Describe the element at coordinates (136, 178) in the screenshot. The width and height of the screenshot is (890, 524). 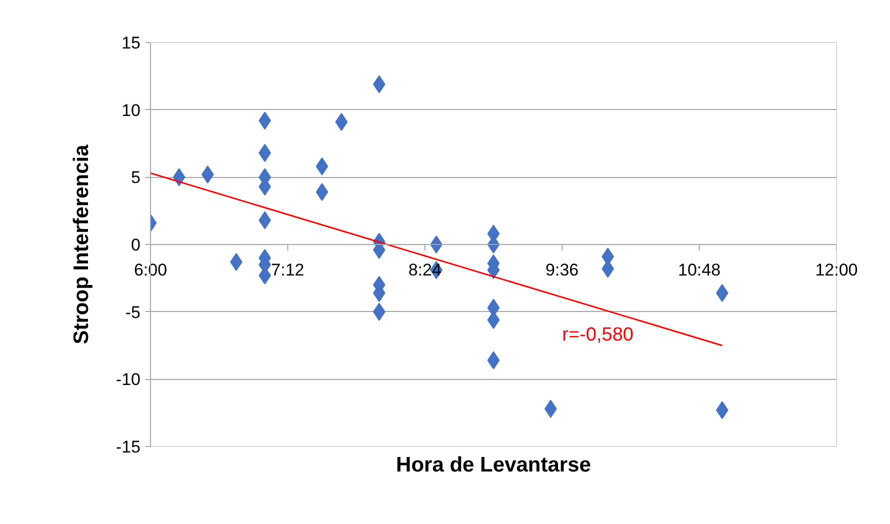
I see `y-tick-label: 5` at that location.